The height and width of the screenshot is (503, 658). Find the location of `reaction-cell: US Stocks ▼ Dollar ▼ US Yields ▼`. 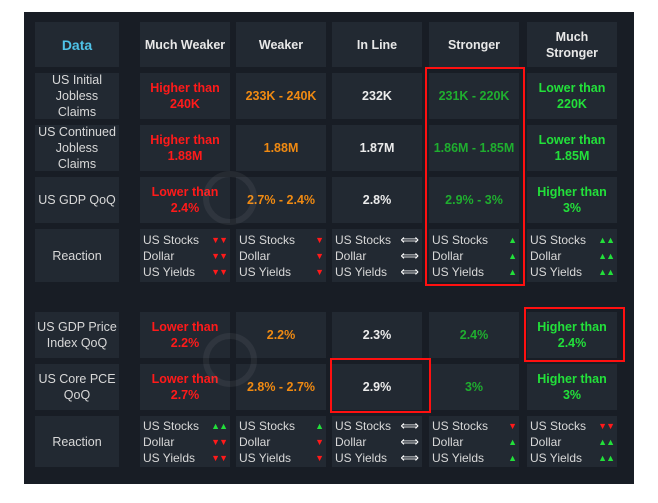

reaction-cell: US Stocks ▼ Dollar ▼ US Yields ▼ is located at coordinates (281, 255).